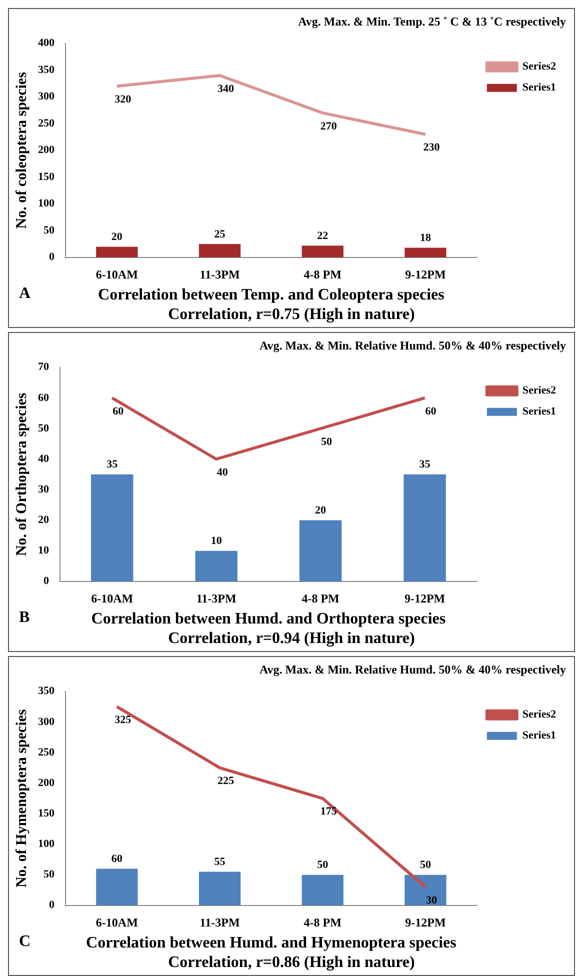 This screenshot has height=976, width=583. I want to click on data-label: 18, so click(426, 238).